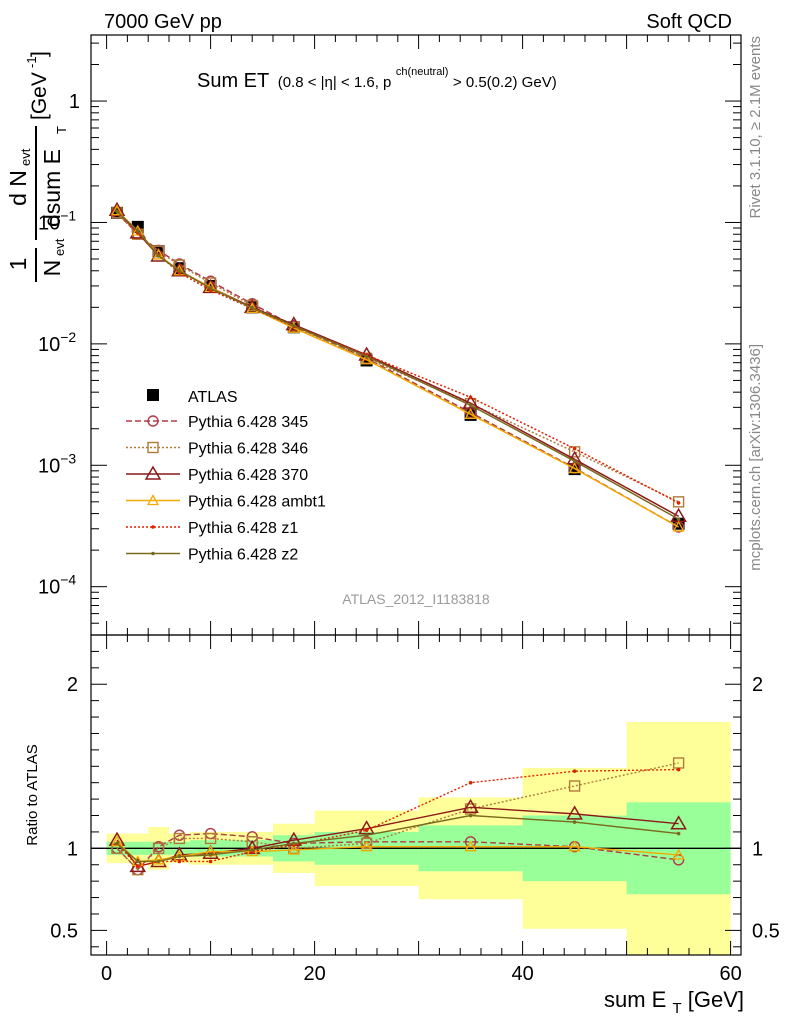 The width and height of the screenshot is (786, 1024). Describe the element at coordinates (32, 794) in the screenshot. I see `ratio-ylabel: Ratio to ATLAS` at that location.